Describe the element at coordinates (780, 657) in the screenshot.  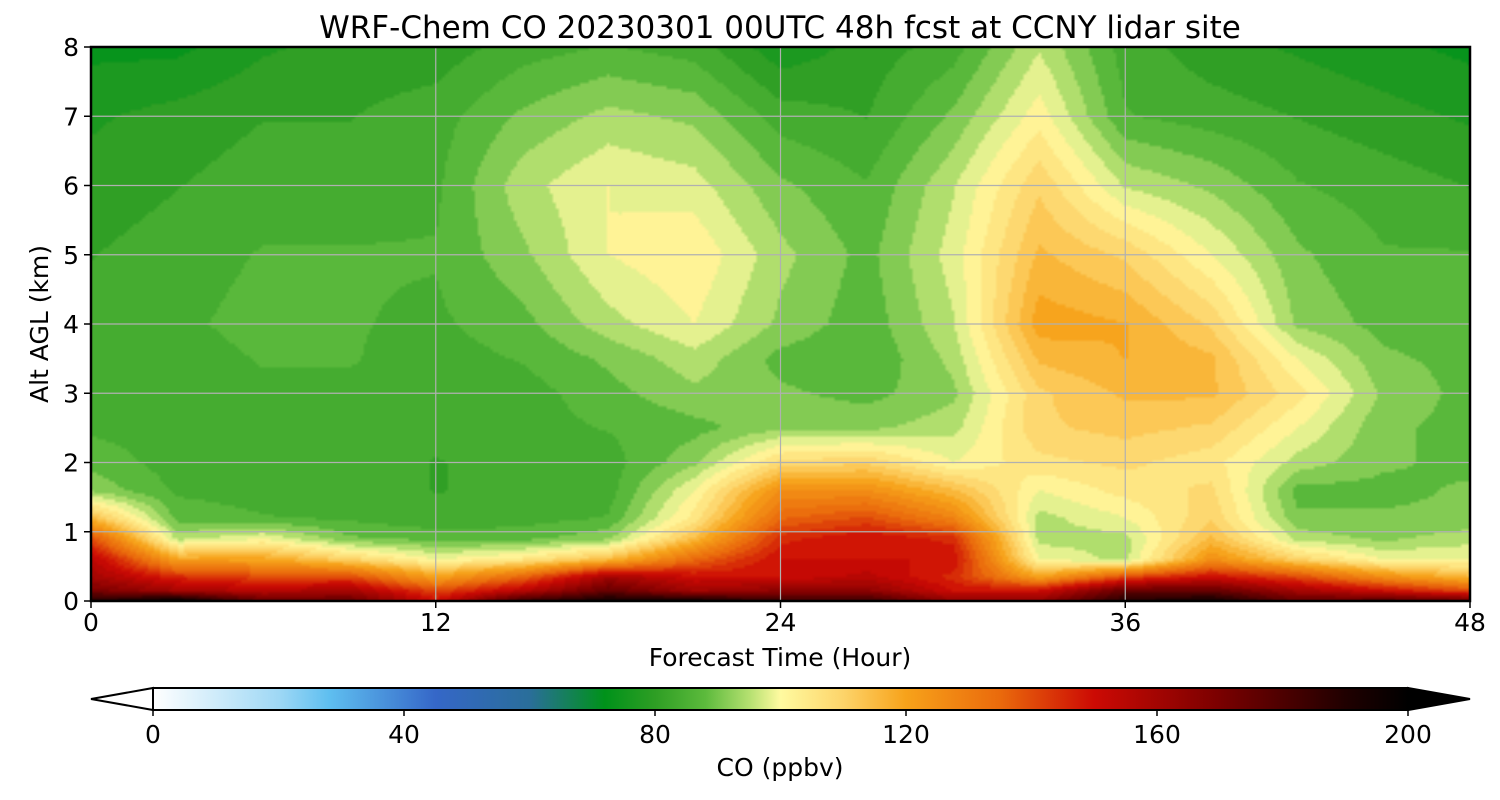
I see `x-axis-label: Forecast Time (Hour)` at that location.